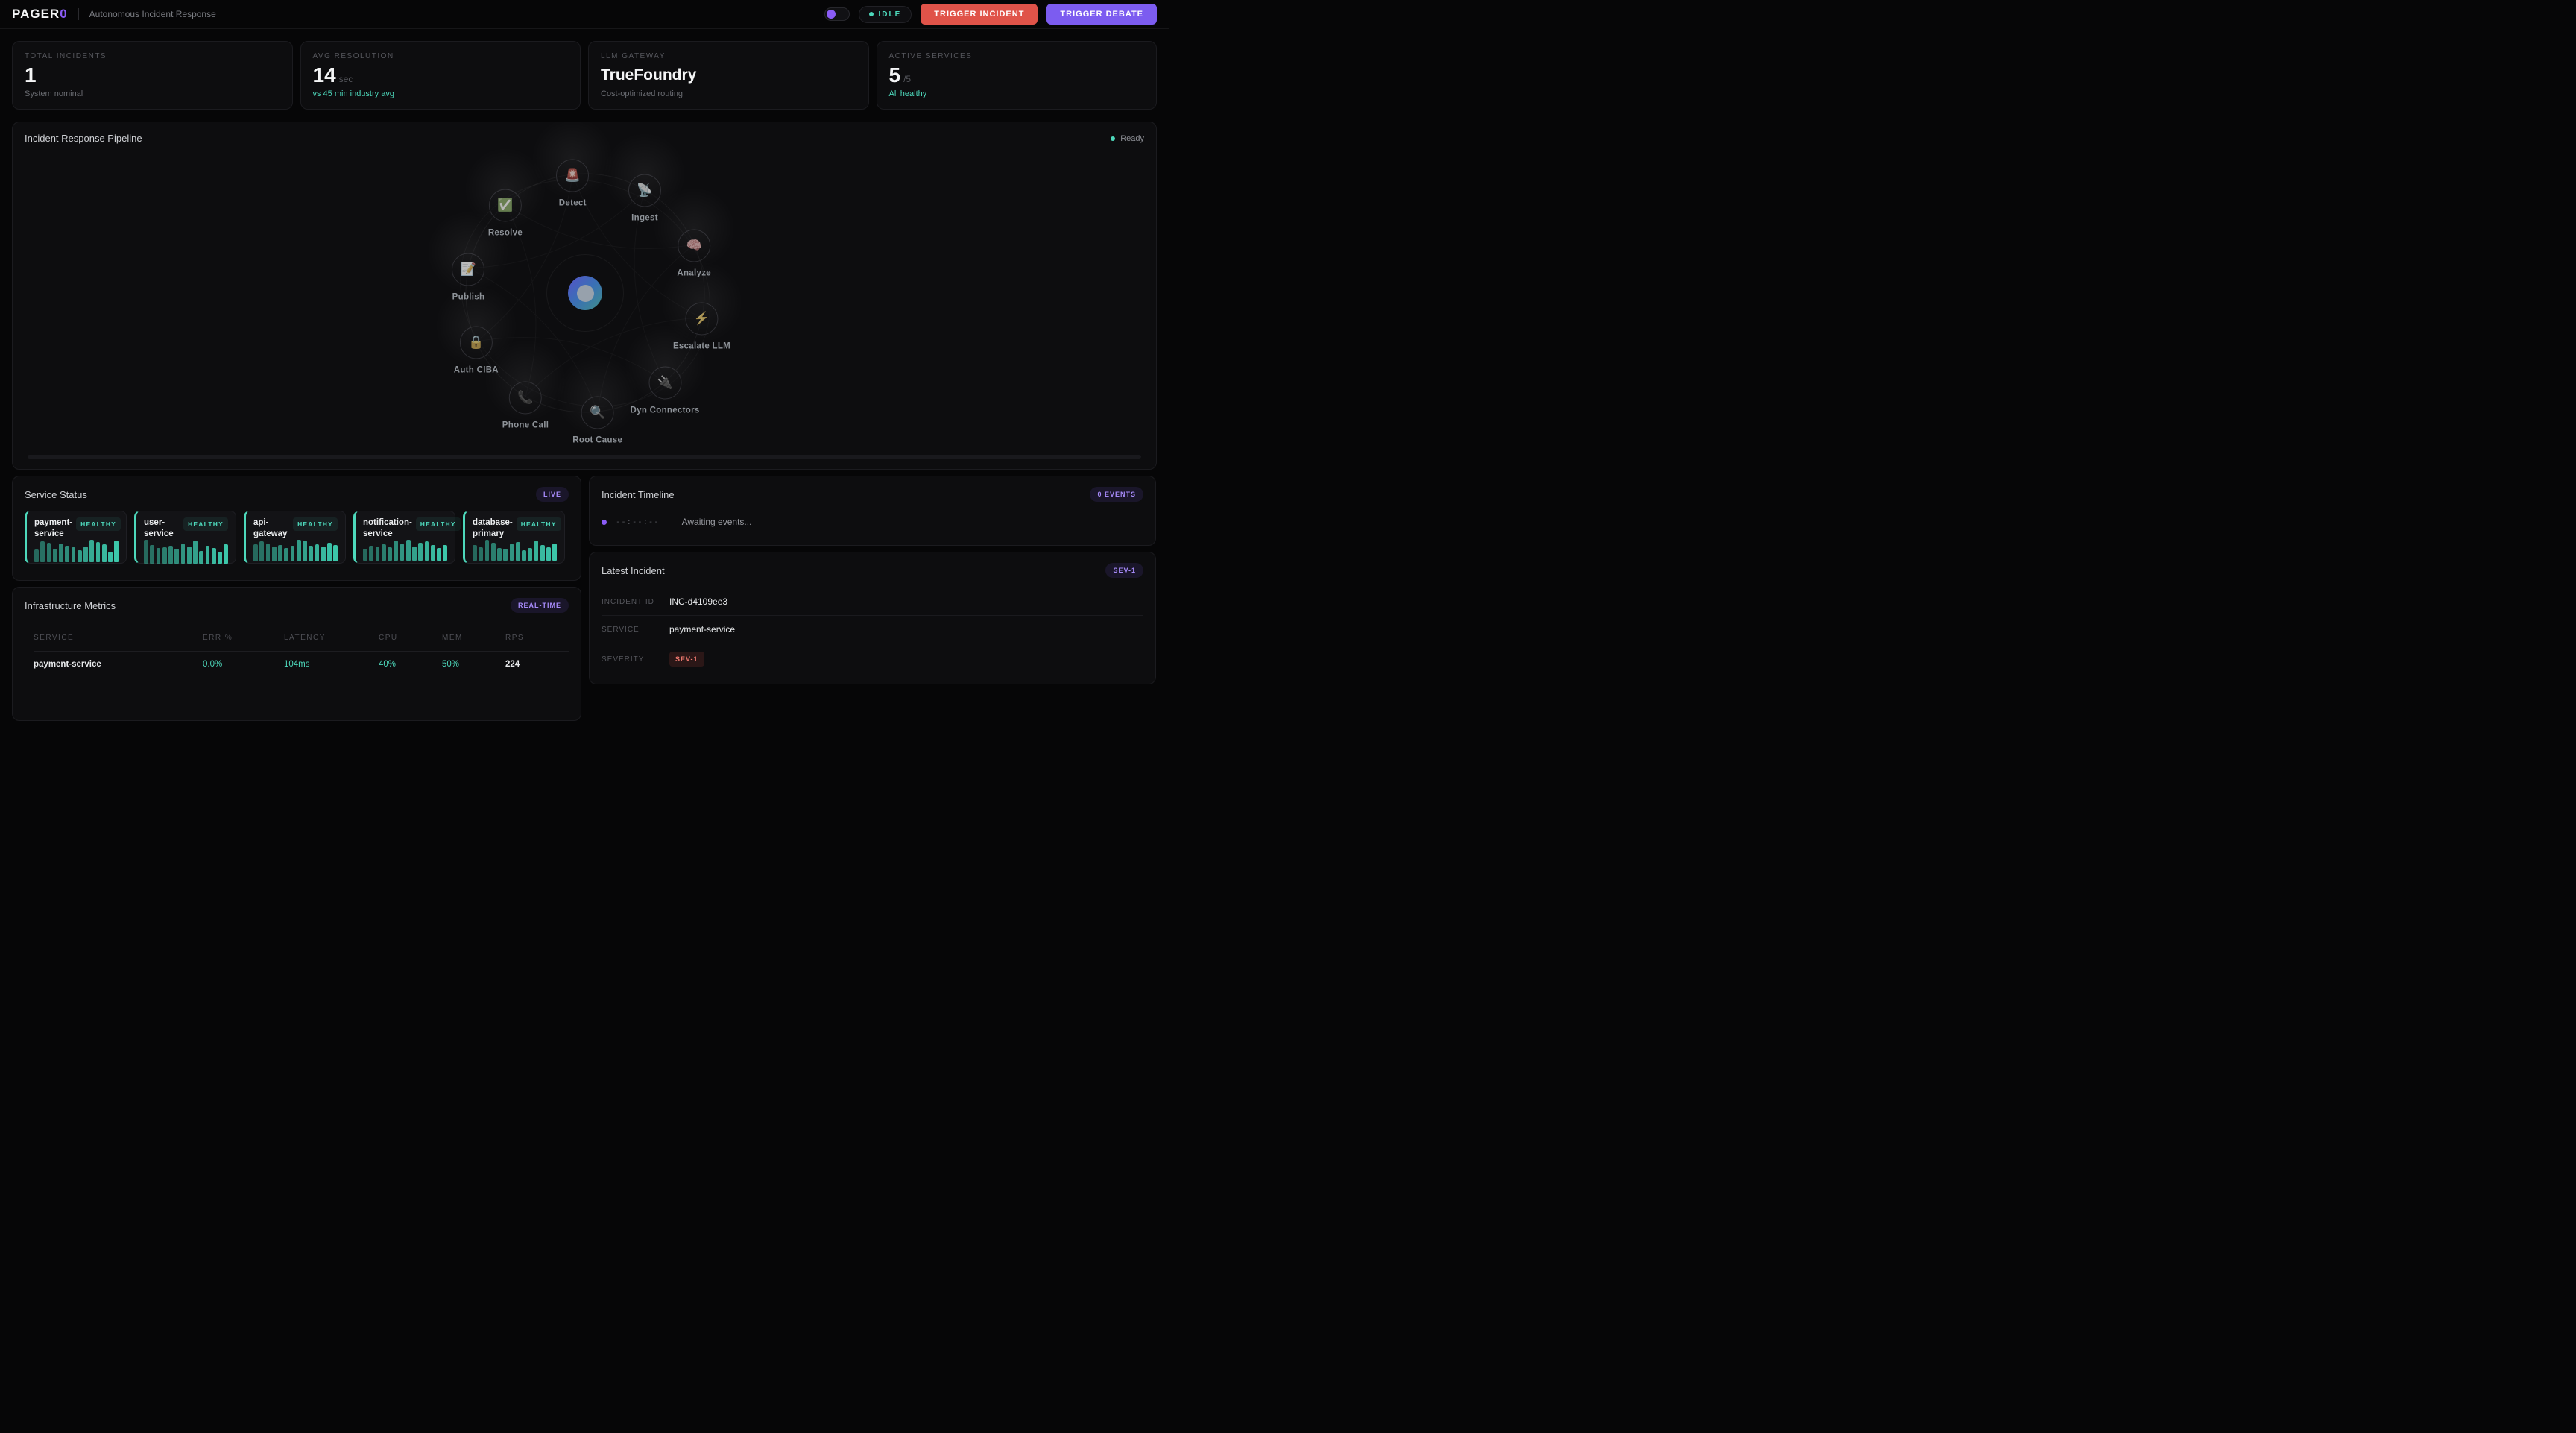 This screenshot has width=2576, height=1433. Describe the element at coordinates (540, 605) in the screenshot. I see `realtime-badge: REAL-TIME` at that location.